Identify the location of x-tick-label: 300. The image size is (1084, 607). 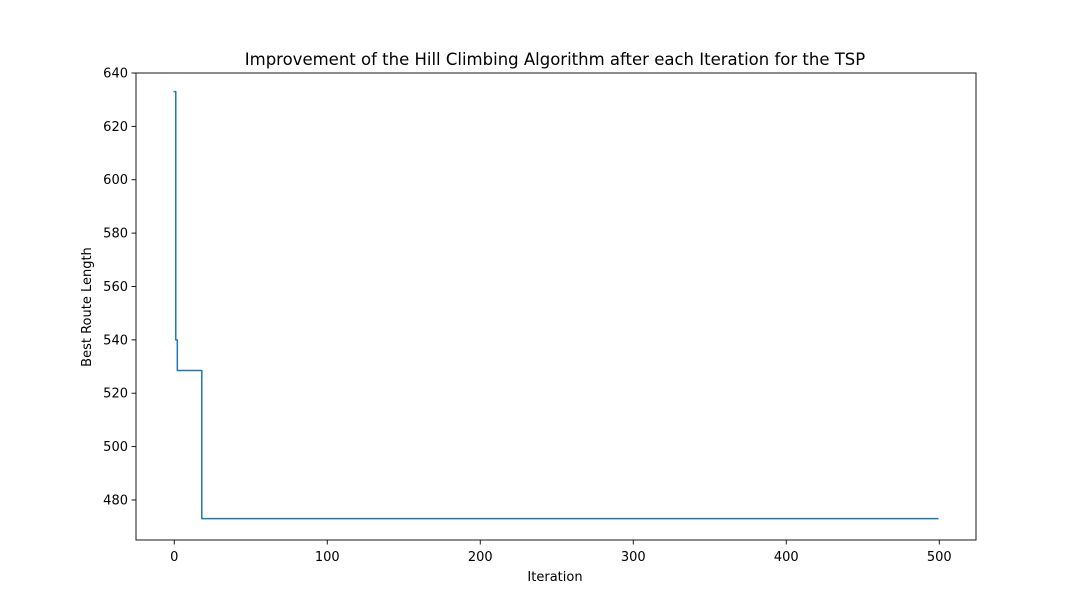
(633, 557).